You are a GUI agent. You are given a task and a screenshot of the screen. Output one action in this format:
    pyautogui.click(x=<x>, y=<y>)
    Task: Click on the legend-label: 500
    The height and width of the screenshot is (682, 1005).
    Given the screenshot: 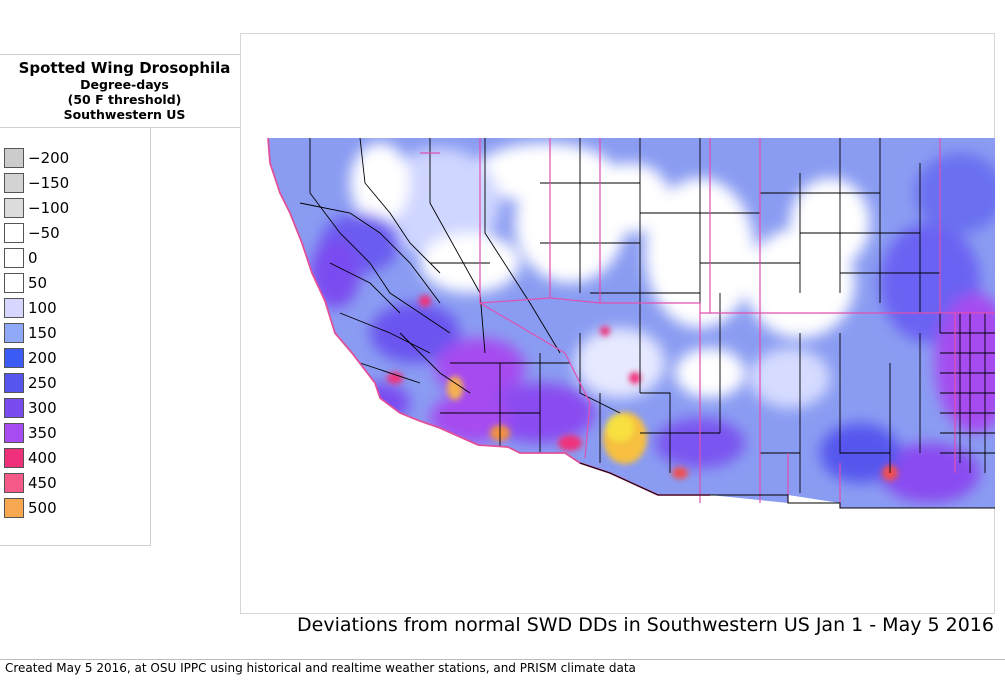 What is the action you would take?
    pyautogui.click(x=42, y=508)
    